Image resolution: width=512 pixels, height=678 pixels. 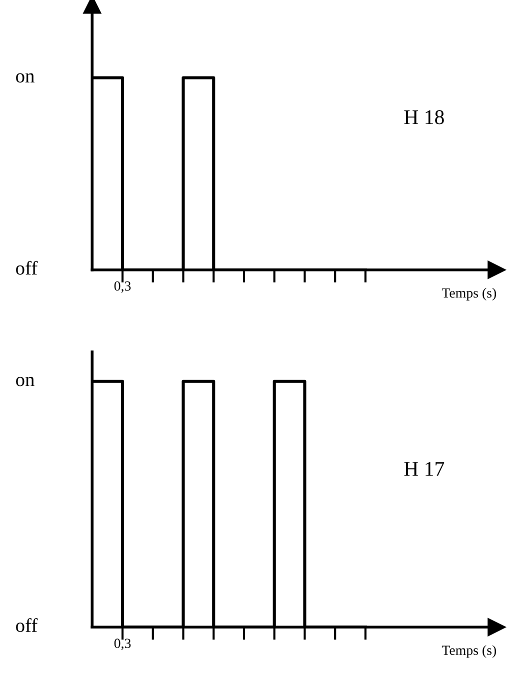 What do you see at coordinates (424, 469) in the screenshot?
I see `text: H 17` at bounding box center [424, 469].